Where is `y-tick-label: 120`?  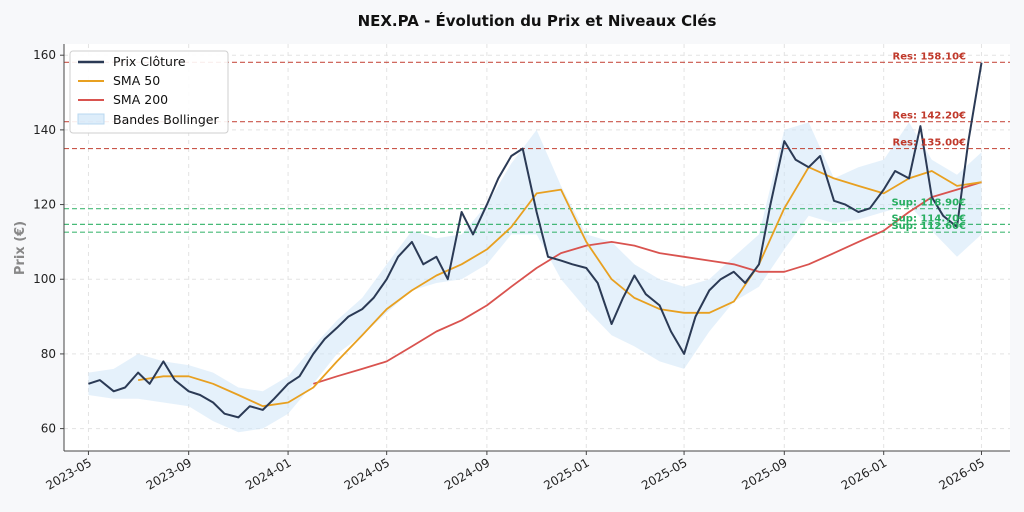
y-tick-label: 120 is located at coordinates (44, 205).